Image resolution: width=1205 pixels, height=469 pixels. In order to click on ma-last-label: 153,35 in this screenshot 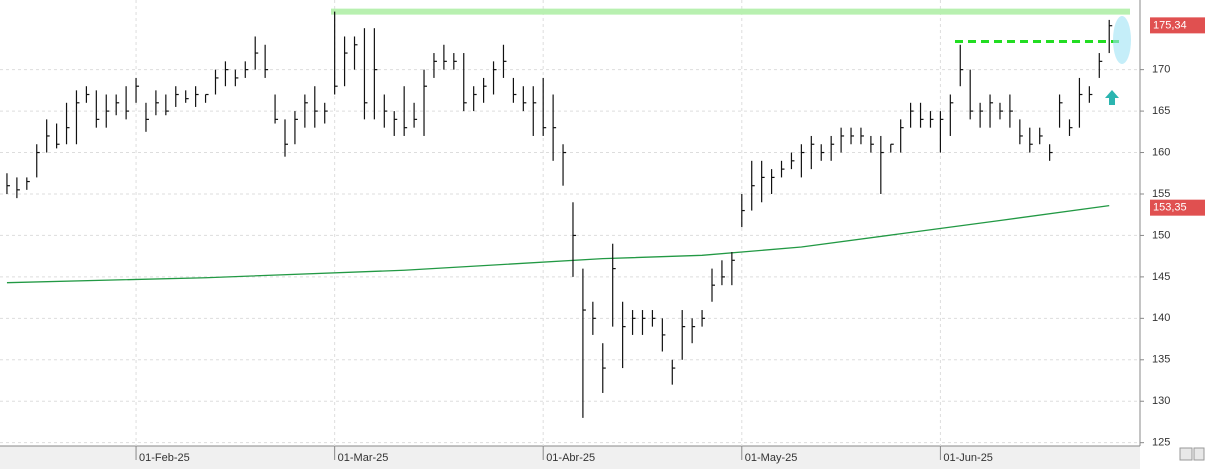, I will do `click(1170, 208)`.